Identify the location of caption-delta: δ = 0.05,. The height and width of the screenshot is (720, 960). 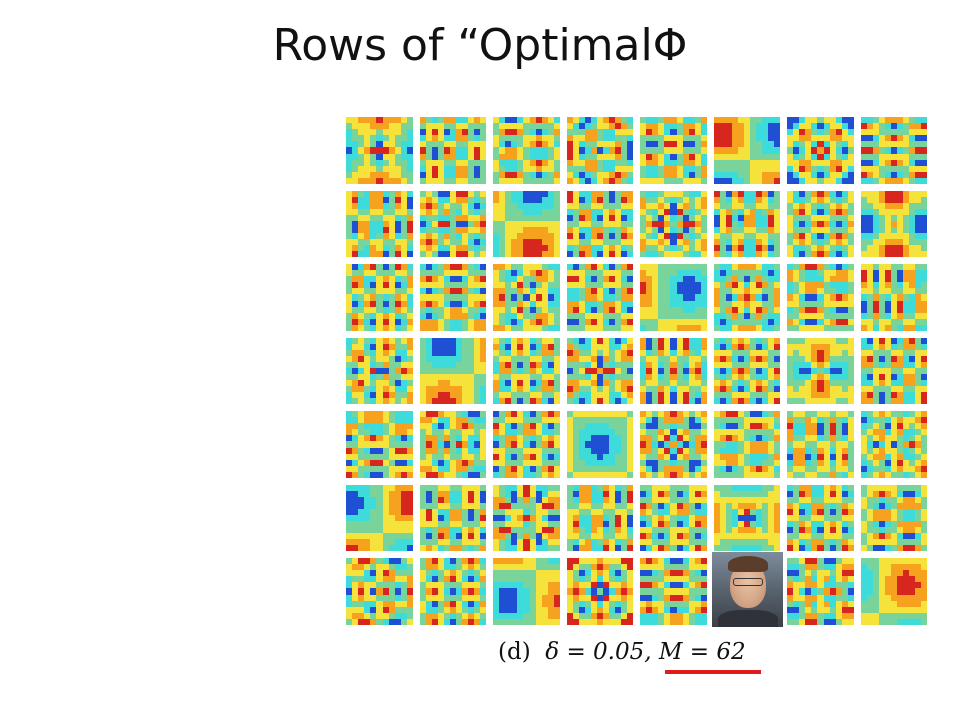
(598, 652).